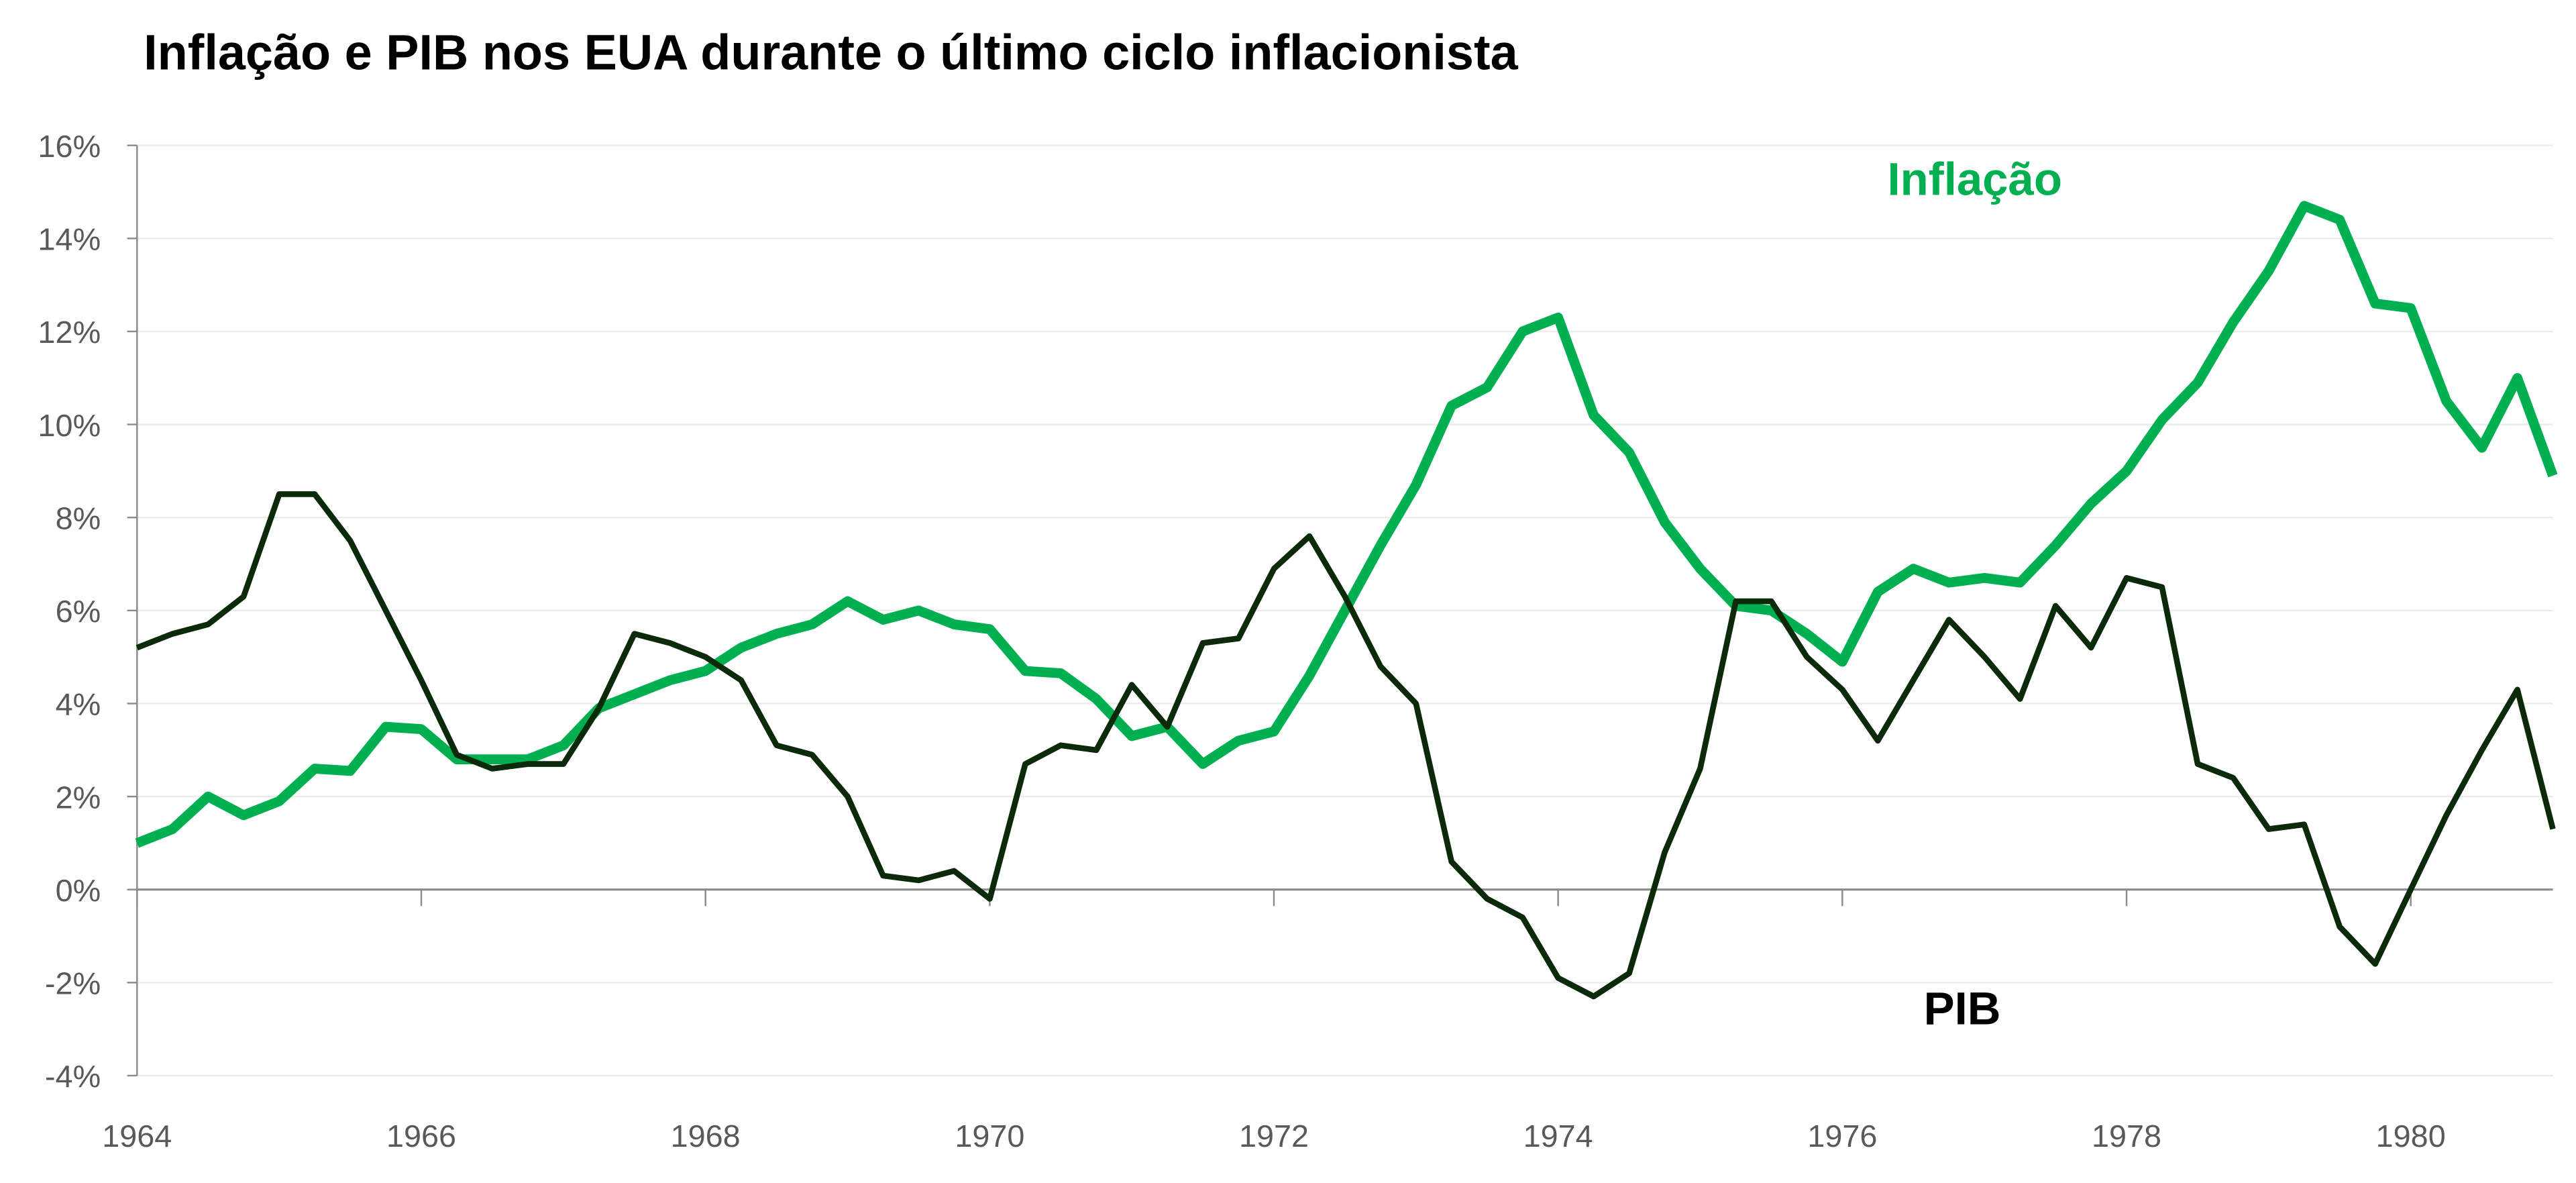 The image size is (2576, 1183). Describe the element at coordinates (73, 984) in the screenshot. I see `y-tick-label: -2%` at that location.